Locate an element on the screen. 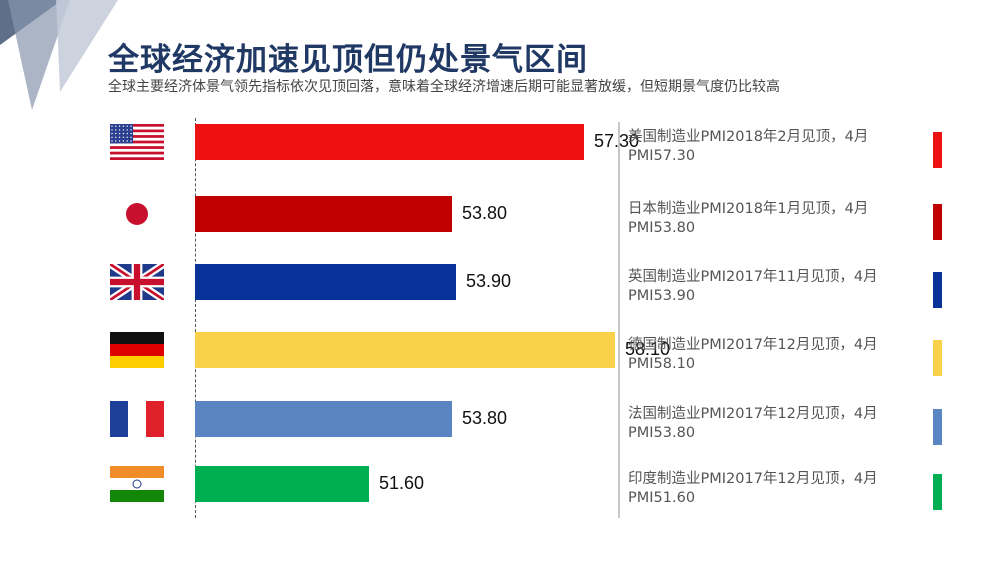 The height and width of the screenshot is (563, 1000). data-label-france: 53.80 is located at coordinates (485, 418).